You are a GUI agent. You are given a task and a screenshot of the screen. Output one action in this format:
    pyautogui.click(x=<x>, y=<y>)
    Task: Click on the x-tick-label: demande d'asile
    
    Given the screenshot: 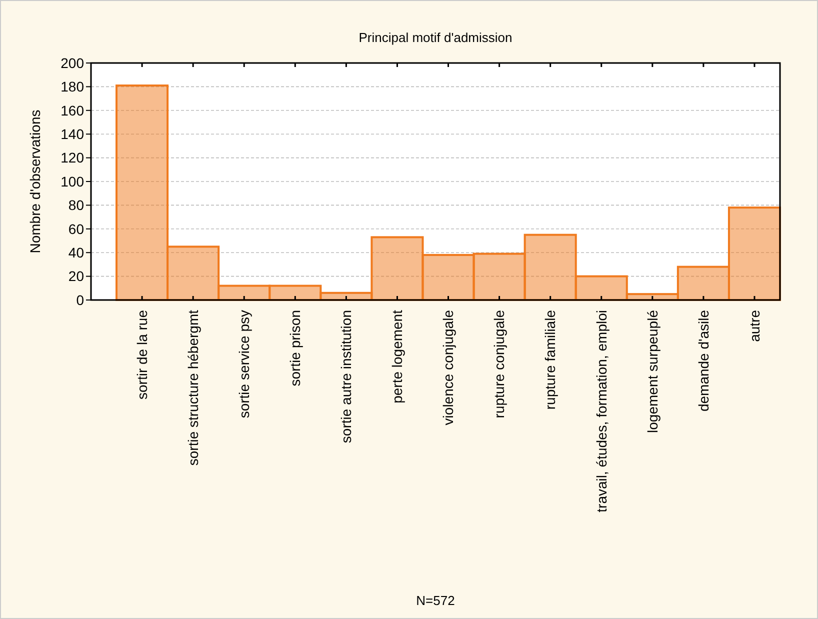 What is the action you would take?
    pyautogui.click(x=703, y=361)
    